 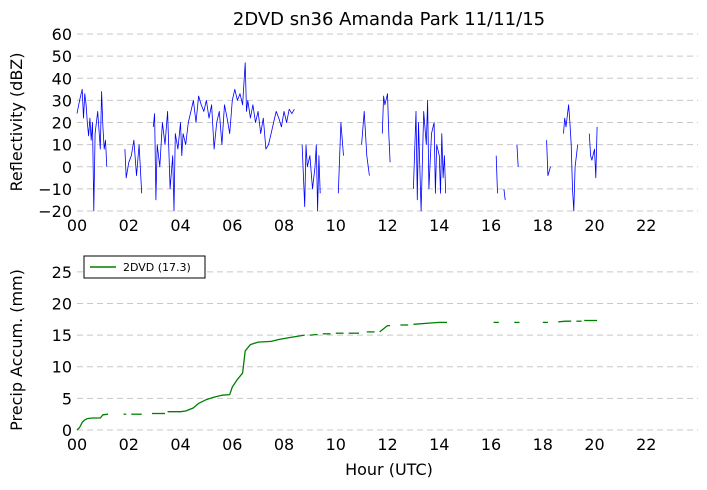 I want to click on precip-x-ticks: 00 02 04 06 08 10 12 14 16 18 20 22, so click(x=362, y=444).